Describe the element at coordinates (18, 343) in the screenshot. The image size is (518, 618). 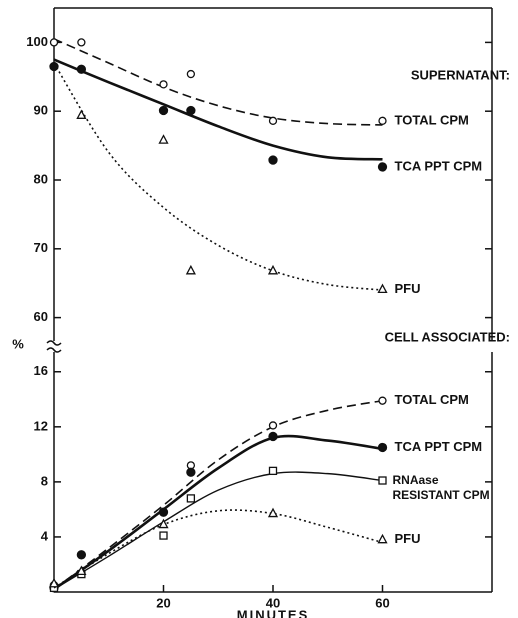
I see `y-axis-label: %` at that location.